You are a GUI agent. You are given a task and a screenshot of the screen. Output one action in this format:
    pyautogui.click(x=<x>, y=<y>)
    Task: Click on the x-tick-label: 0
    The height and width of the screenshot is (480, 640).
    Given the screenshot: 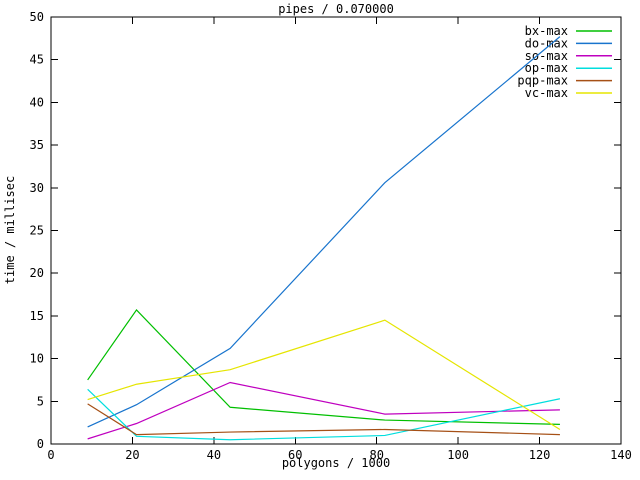 What is the action you would take?
    pyautogui.click(x=50, y=455)
    